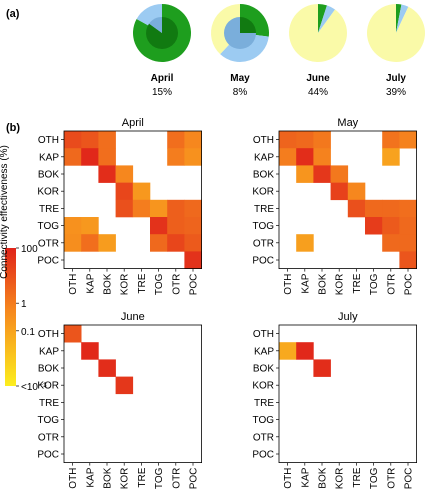 The height and width of the screenshot is (500, 429). Describe the element at coordinates (34, 387) in the screenshot. I see `colorbar-tick-label: <10⁻³` at that location.